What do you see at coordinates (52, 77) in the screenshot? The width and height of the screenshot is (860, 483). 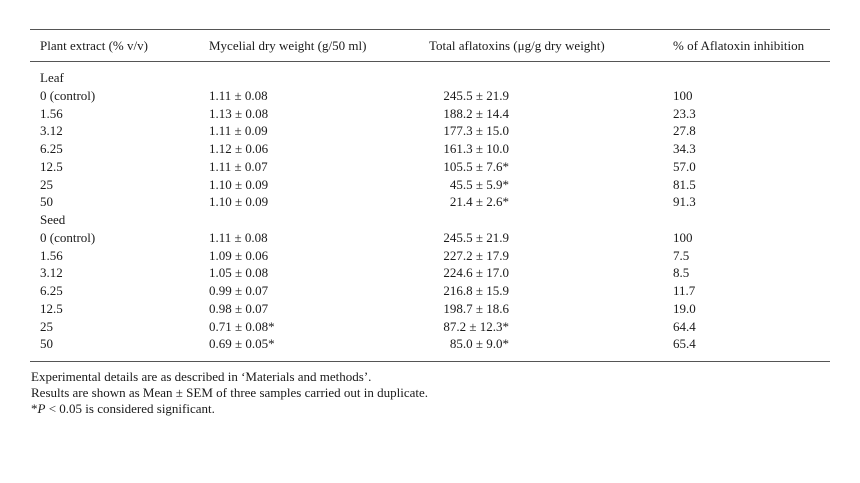 I see `group-label: Leaf` at bounding box center [52, 77].